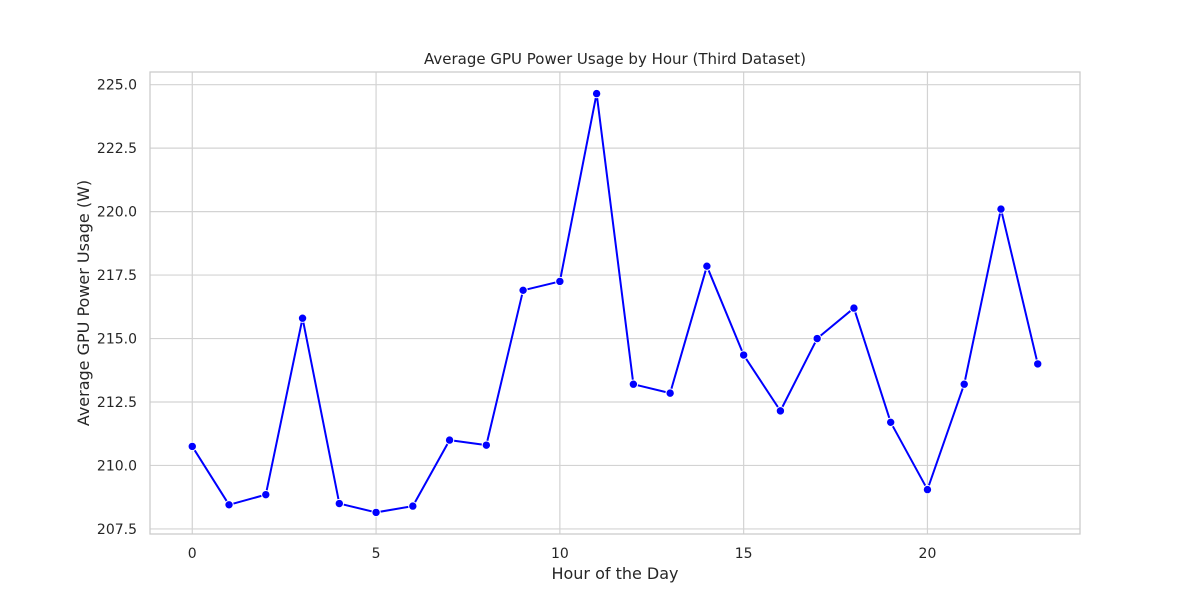 This screenshot has height=600, width=1200. Describe the element at coordinates (83, 303) in the screenshot. I see `y-axis-label: Average GPU Power Usage (W)` at that location.